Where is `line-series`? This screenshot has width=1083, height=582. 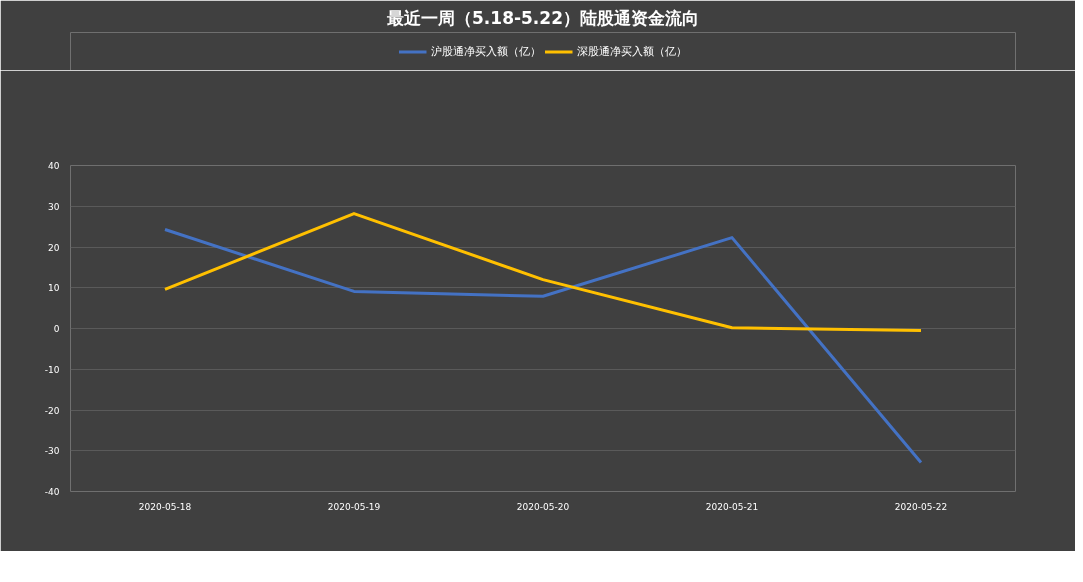
line-series is located at coordinates (543, 272).